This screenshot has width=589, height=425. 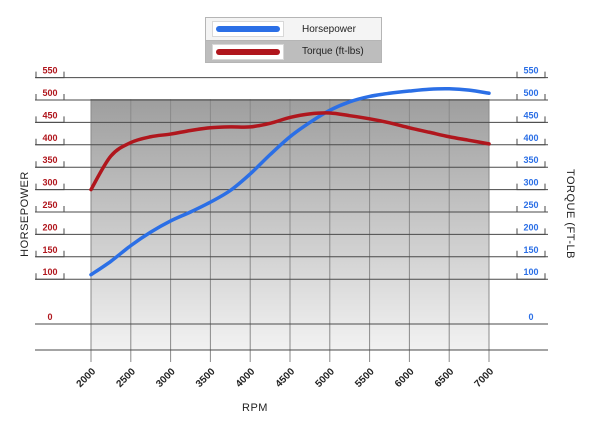 What do you see at coordinates (329, 29) in the screenshot?
I see `legend-label-horsepower: Horsepower` at bounding box center [329, 29].